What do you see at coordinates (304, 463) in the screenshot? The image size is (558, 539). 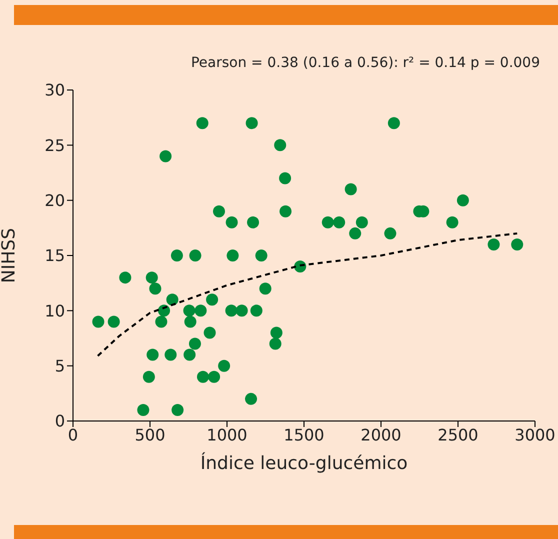 I see `x-axis-title: Índice leuco-glucémico` at bounding box center [304, 463].